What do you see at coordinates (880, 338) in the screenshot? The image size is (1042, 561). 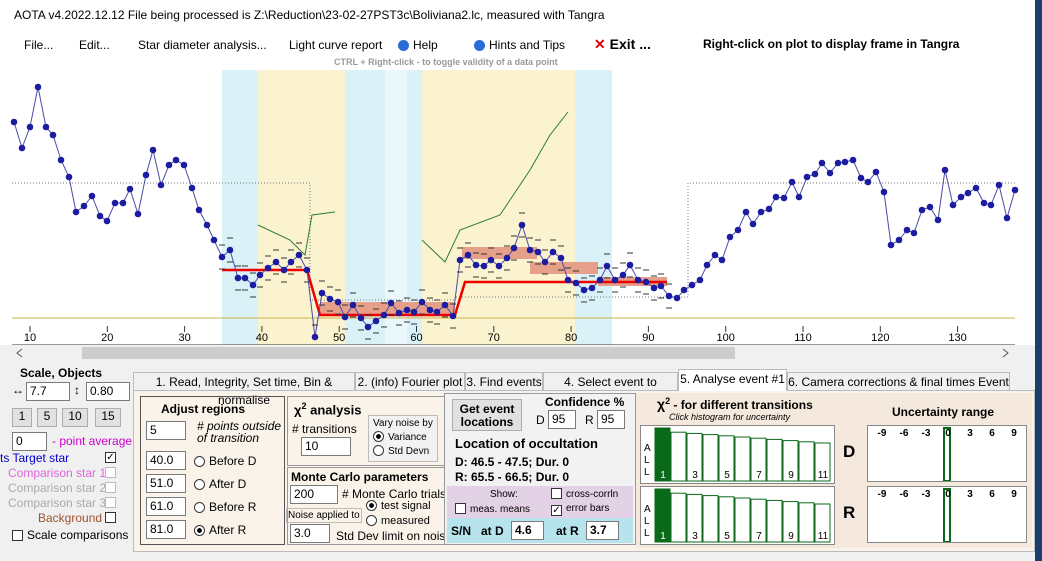 I see `x-tick-label: 120` at bounding box center [880, 338].